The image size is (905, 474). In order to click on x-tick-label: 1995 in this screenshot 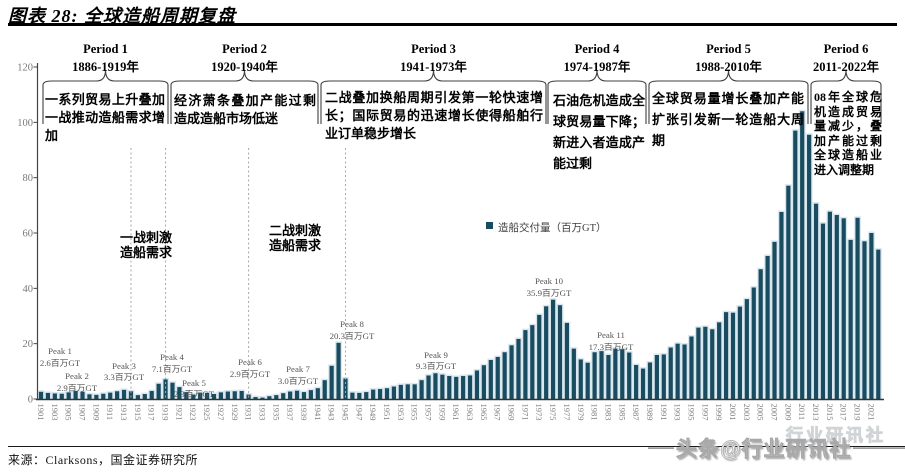, I will do `click(691, 412)`.